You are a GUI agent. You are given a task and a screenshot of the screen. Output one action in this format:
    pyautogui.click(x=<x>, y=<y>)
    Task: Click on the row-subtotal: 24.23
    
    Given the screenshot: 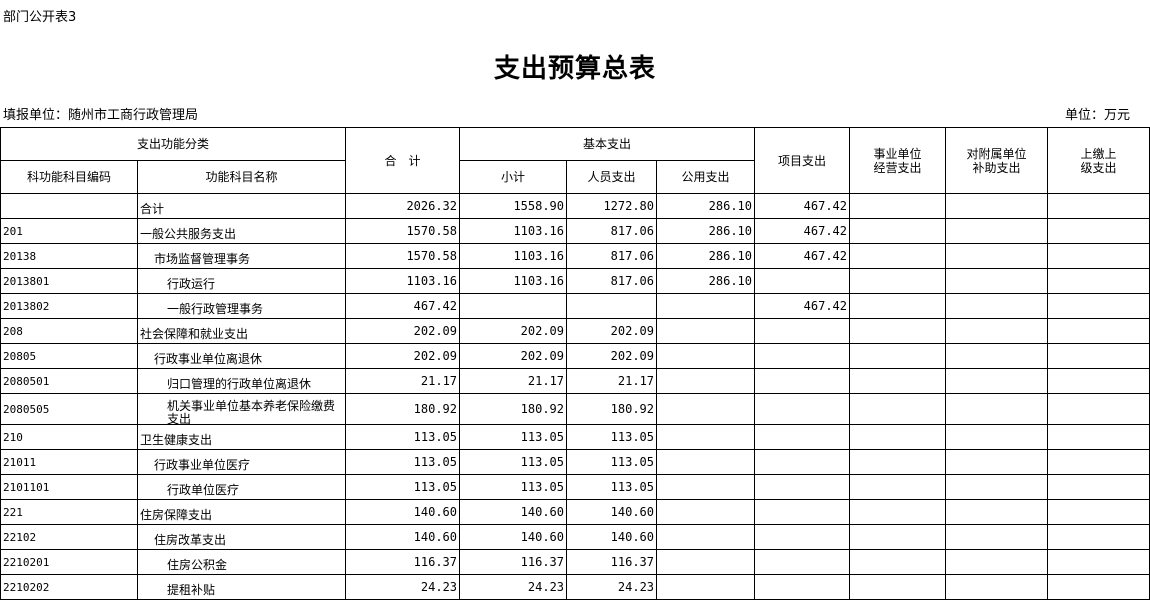 What is the action you would take?
    pyautogui.click(x=513, y=587)
    